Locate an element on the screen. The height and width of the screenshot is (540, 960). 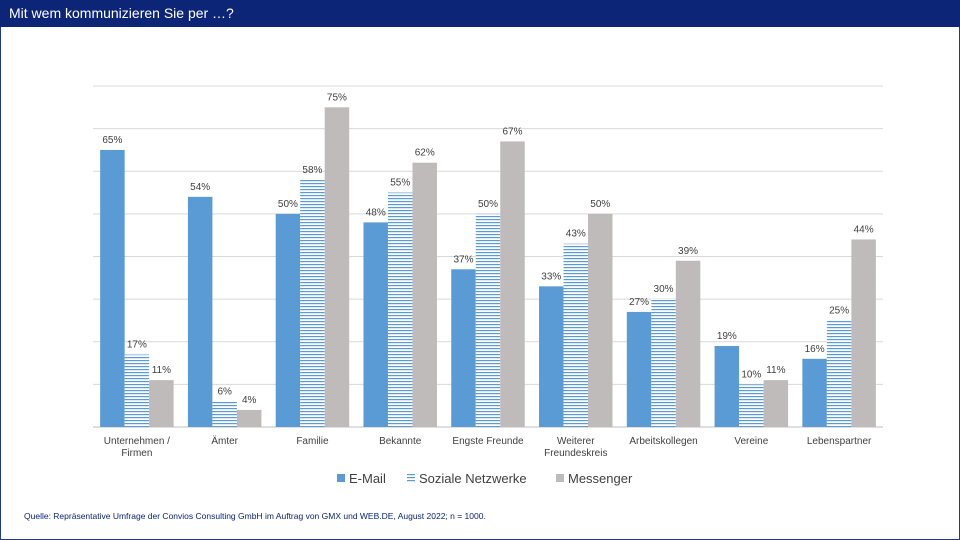
category-label: Weiterer is located at coordinates (576, 441).